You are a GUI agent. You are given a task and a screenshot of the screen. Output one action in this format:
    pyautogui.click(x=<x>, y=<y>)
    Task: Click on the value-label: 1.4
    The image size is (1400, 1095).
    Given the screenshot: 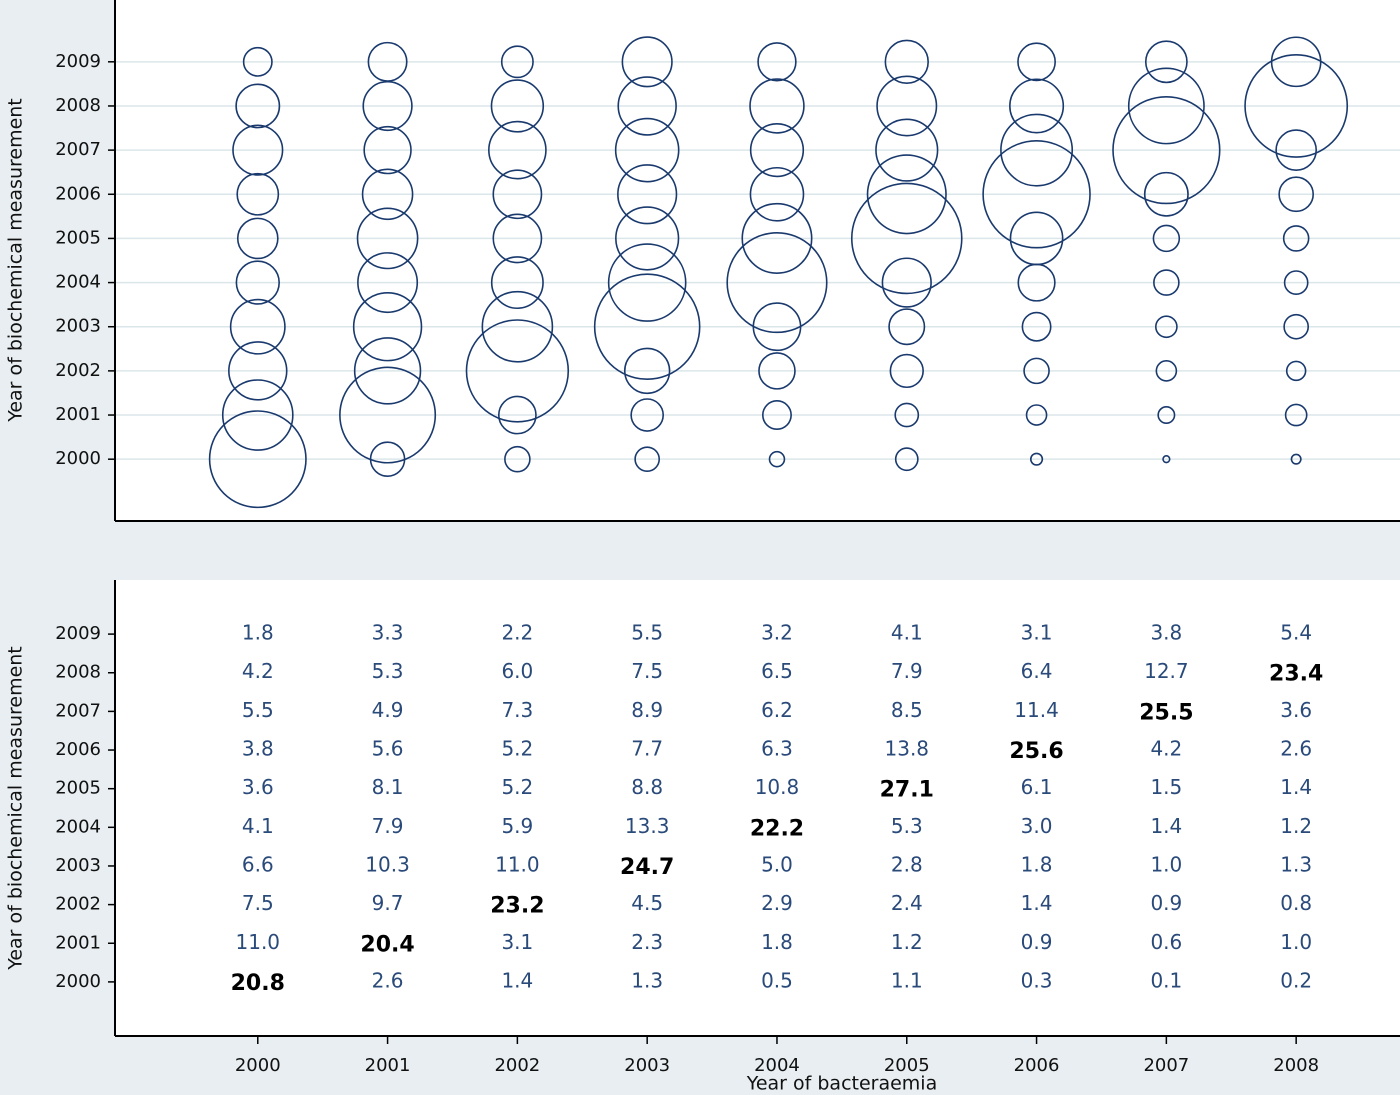 What is the action you would take?
    pyautogui.click(x=1037, y=903)
    